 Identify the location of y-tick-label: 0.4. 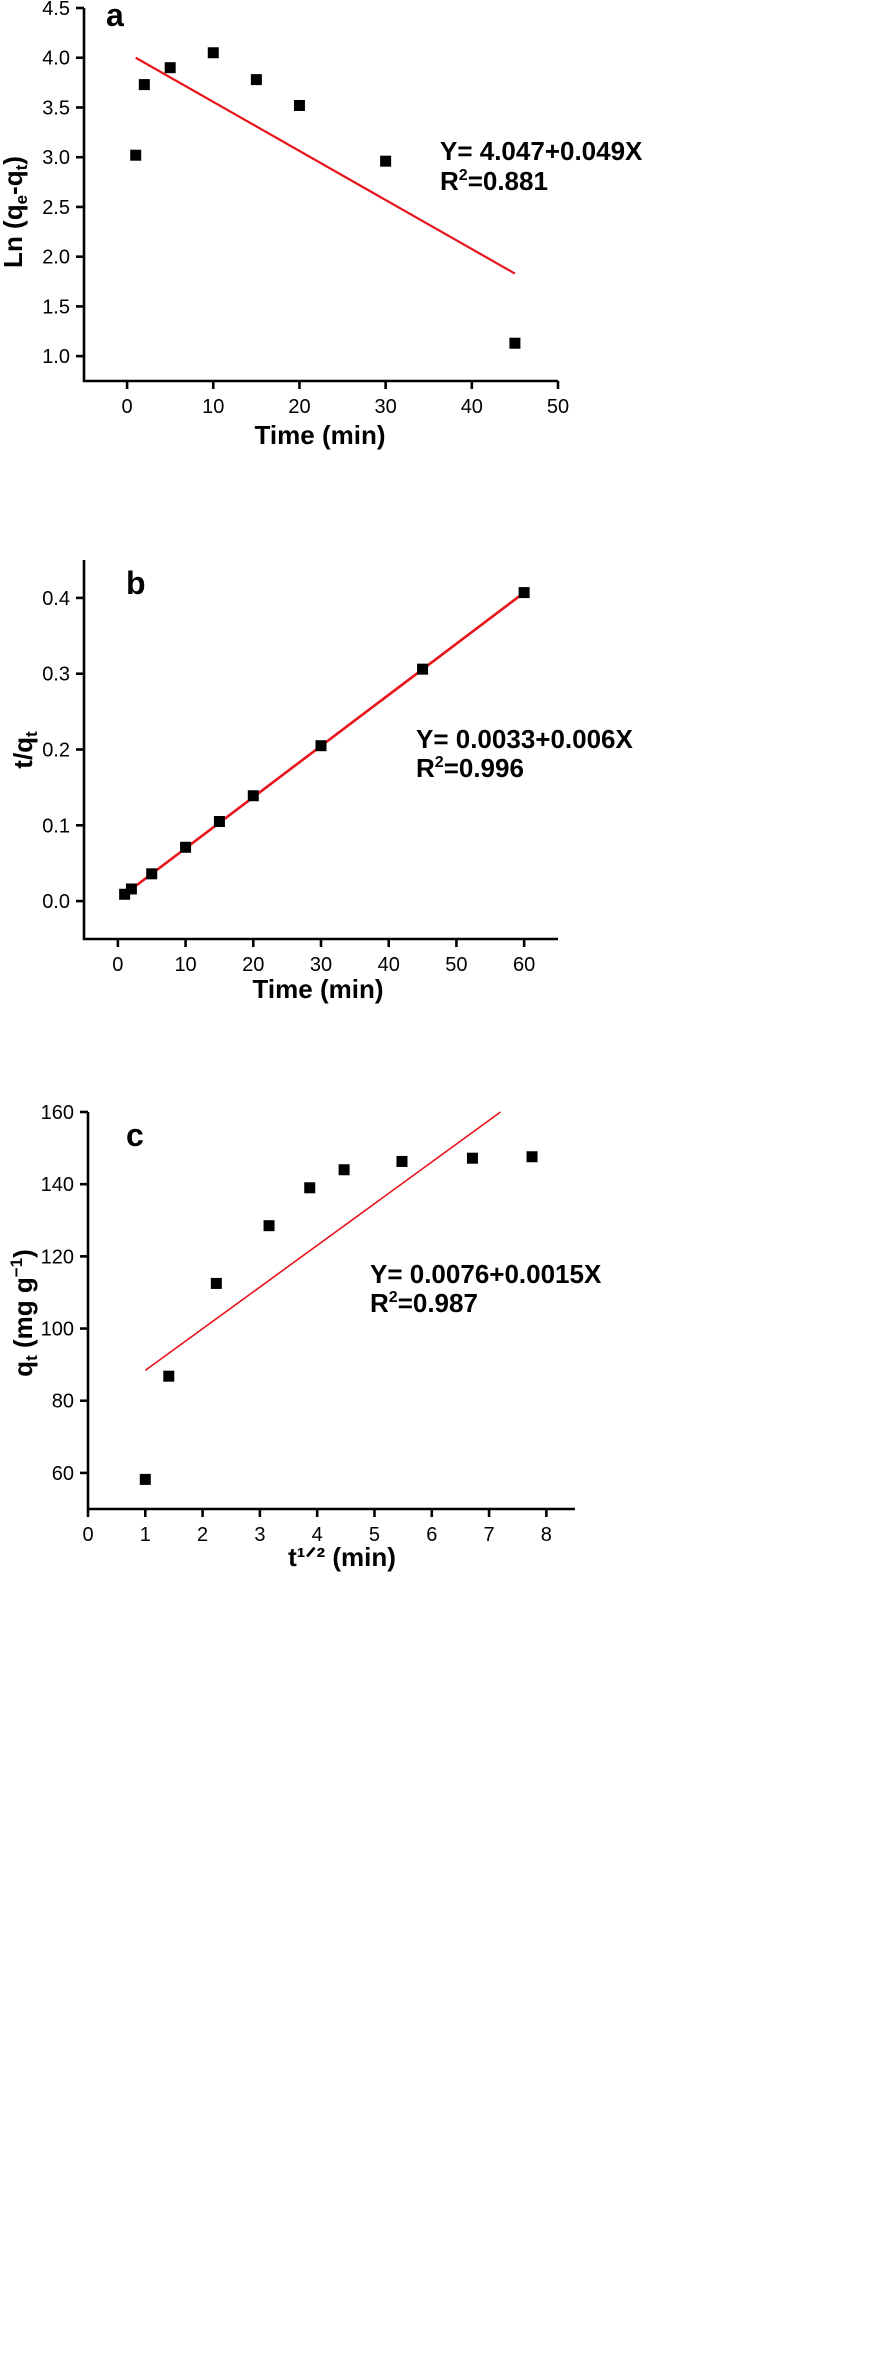
(56, 599).